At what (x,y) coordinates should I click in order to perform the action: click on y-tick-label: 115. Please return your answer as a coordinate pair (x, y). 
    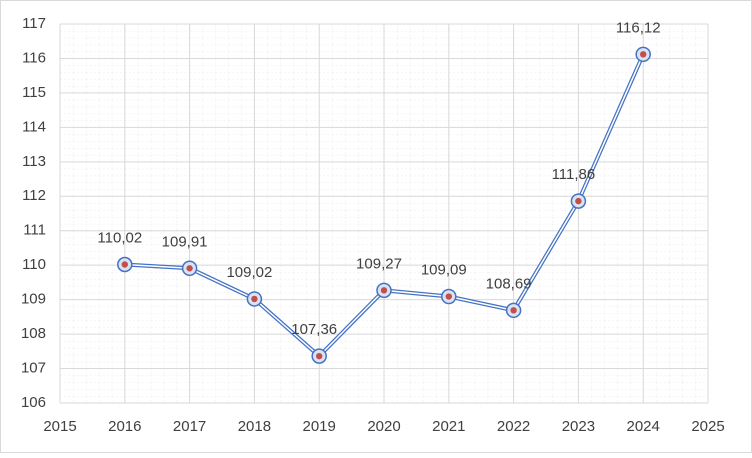
    Looking at the image, I should click on (34, 92).